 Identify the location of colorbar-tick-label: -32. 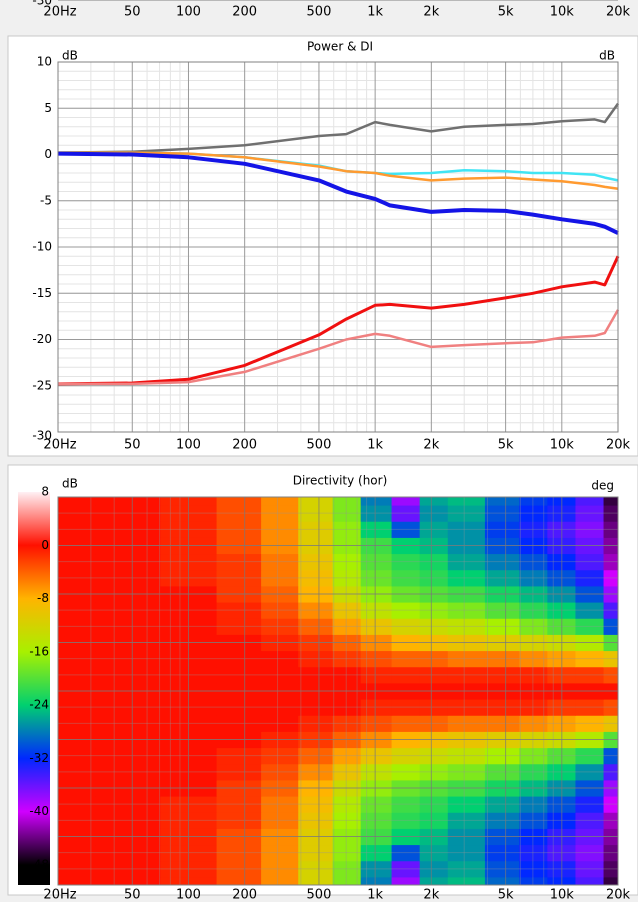
(39, 758).